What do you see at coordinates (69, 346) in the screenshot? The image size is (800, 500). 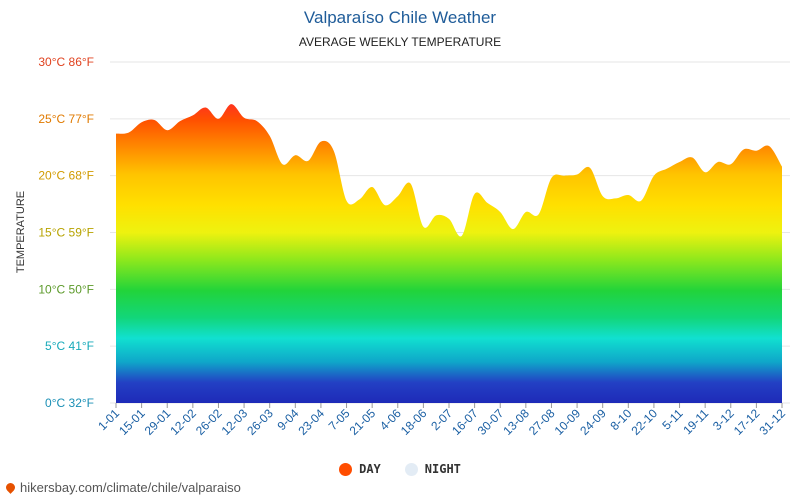 I see `y-tick-label: 5°C 41°F` at bounding box center [69, 346].